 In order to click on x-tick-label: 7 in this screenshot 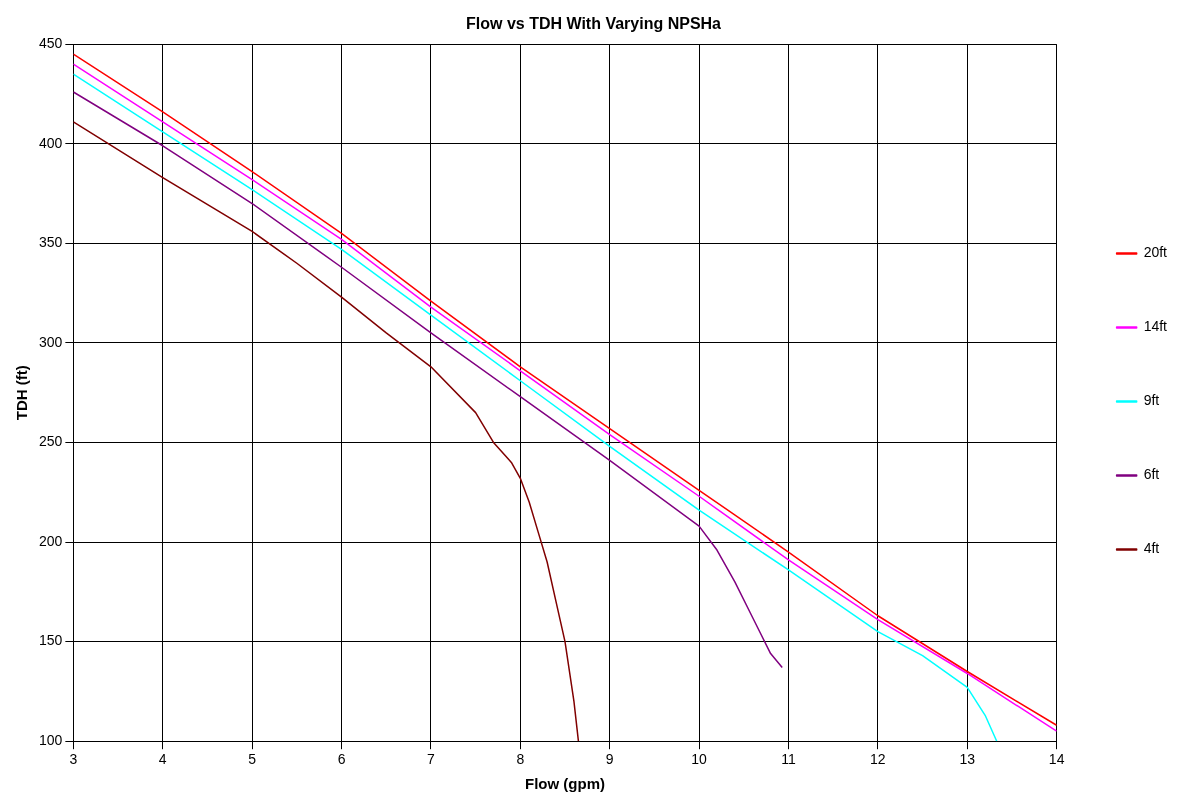, I will do `click(431, 759)`.